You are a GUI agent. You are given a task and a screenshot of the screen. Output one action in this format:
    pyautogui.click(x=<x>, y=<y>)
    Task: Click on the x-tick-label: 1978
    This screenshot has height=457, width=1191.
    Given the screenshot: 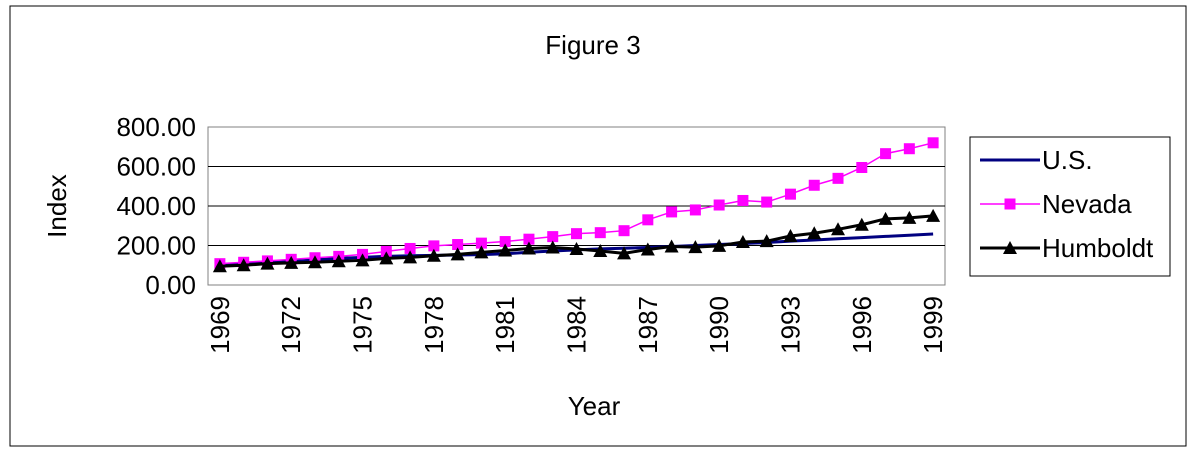 What is the action you would take?
    pyautogui.click(x=434, y=325)
    